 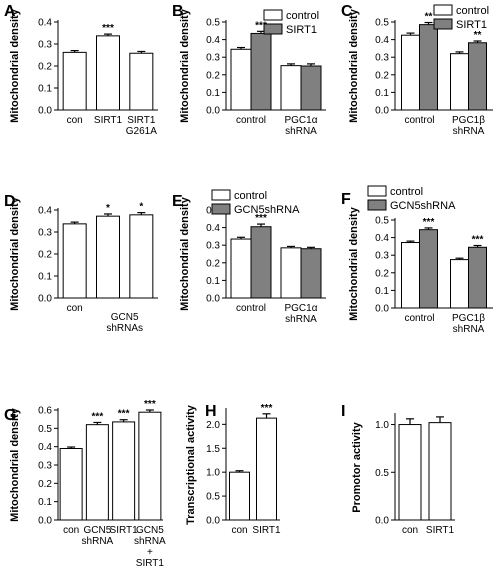 What do you see at coordinates (419, 120) in the screenshot?
I see `category-label: control` at bounding box center [419, 120].